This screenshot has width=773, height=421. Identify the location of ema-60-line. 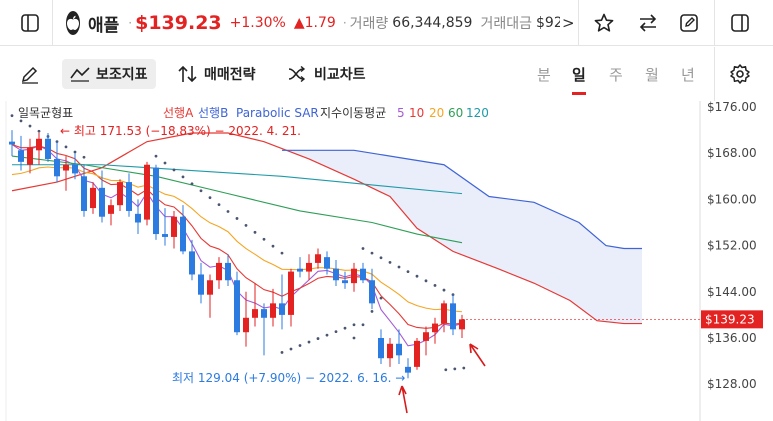
(237, 199).